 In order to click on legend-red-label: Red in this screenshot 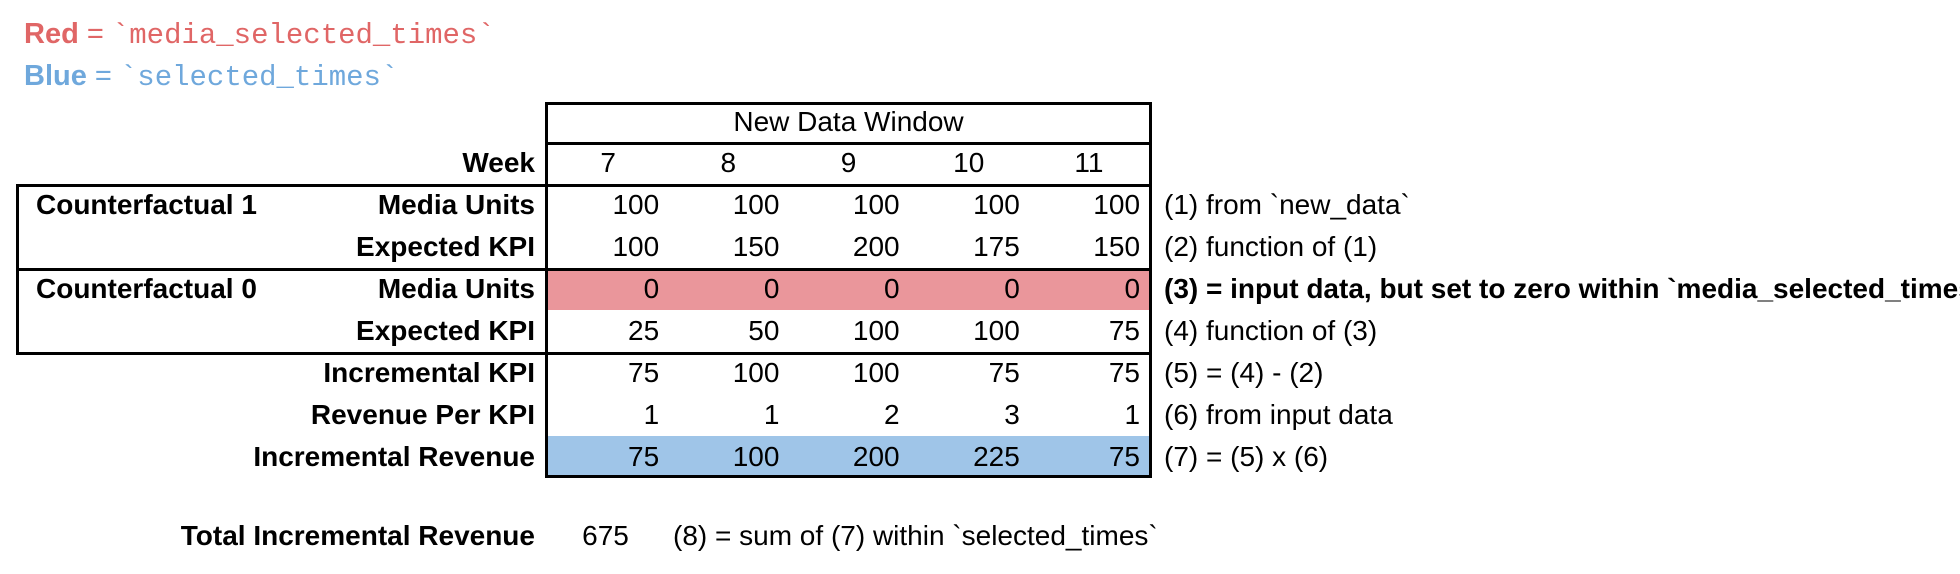, I will do `click(51, 34)`.